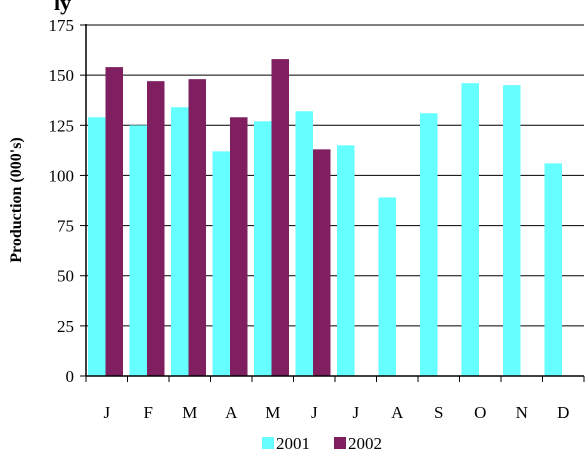 Image resolution: width=586 pixels, height=454 pixels. I want to click on y-tick-label: 50, so click(65, 276).